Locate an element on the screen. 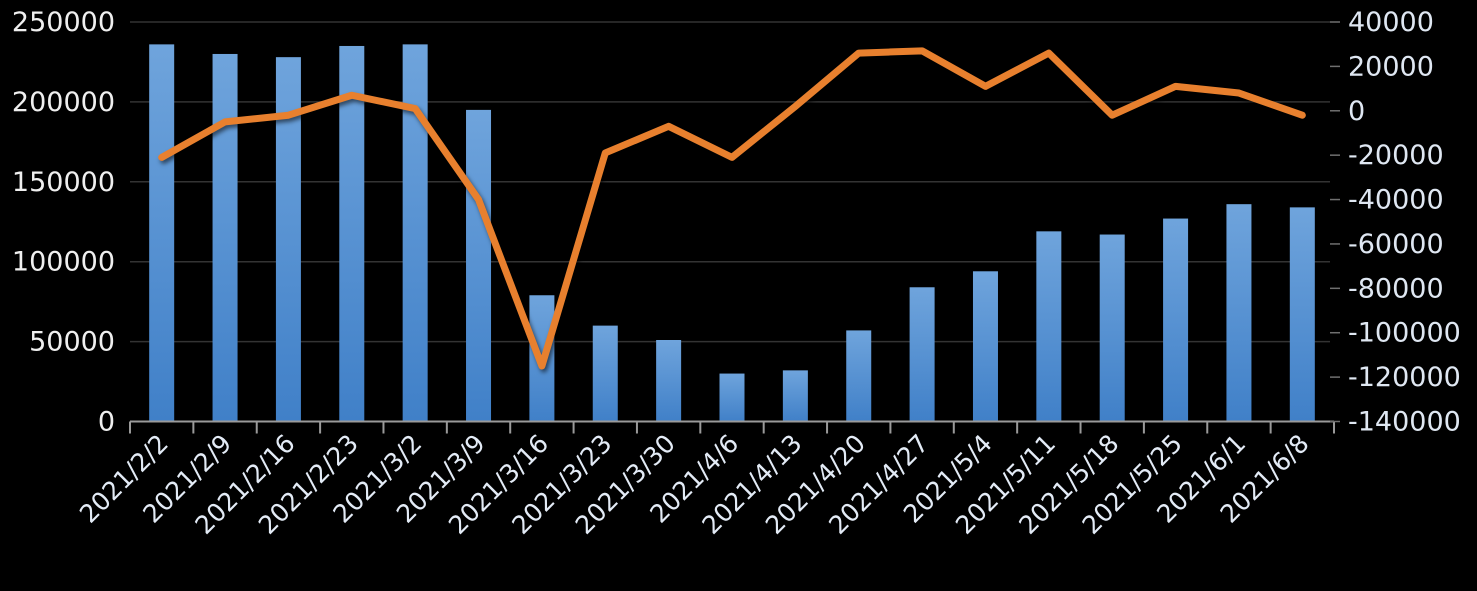 Image resolution: width=1477 pixels, height=591 pixels. right-axis-tick-label: -100000 is located at coordinates (1404, 333).